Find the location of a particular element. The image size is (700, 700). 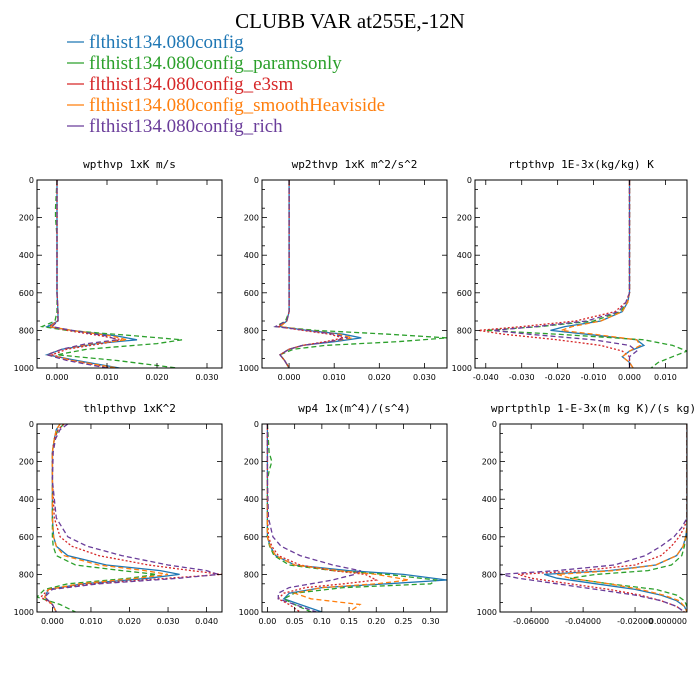

panel-0-ytick-label-5: 1000 is located at coordinates (24, 368).